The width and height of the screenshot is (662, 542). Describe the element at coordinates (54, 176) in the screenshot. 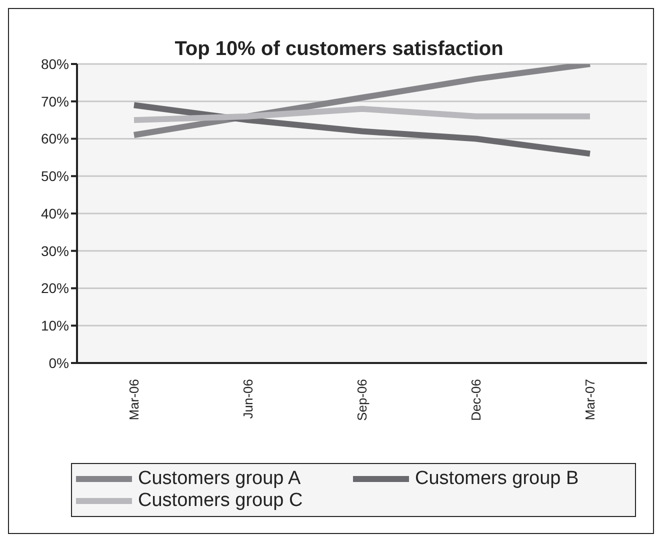

I see `y-tick-label: 50%` at that location.